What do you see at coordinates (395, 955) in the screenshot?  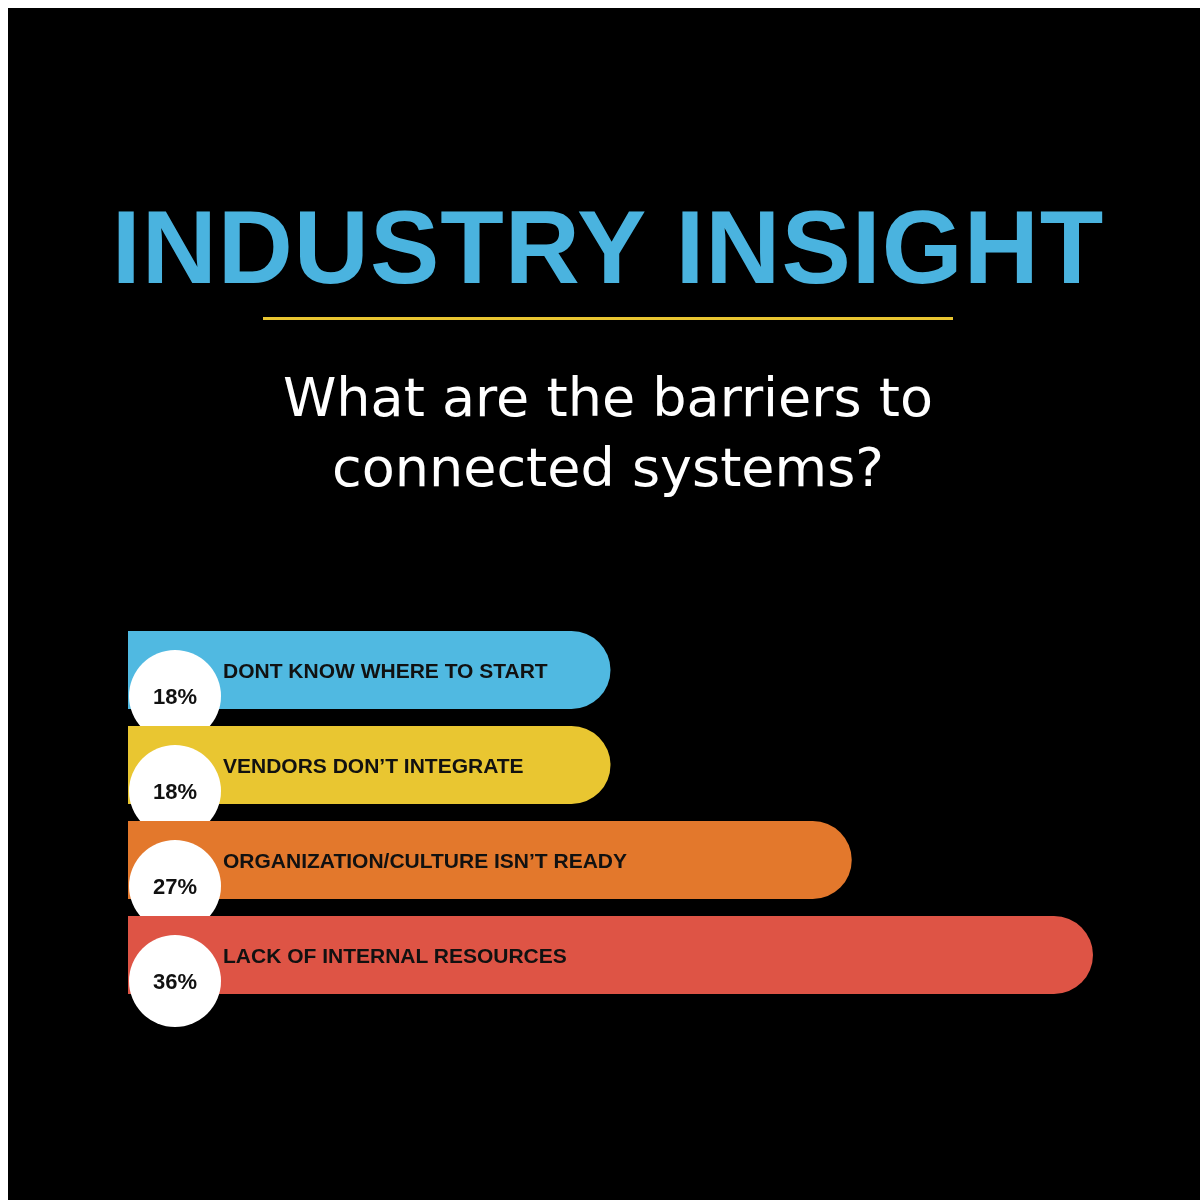 I see `y-tick-label: LACK OF INTERNAL RESOURCES` at bounding box center [395, 955].